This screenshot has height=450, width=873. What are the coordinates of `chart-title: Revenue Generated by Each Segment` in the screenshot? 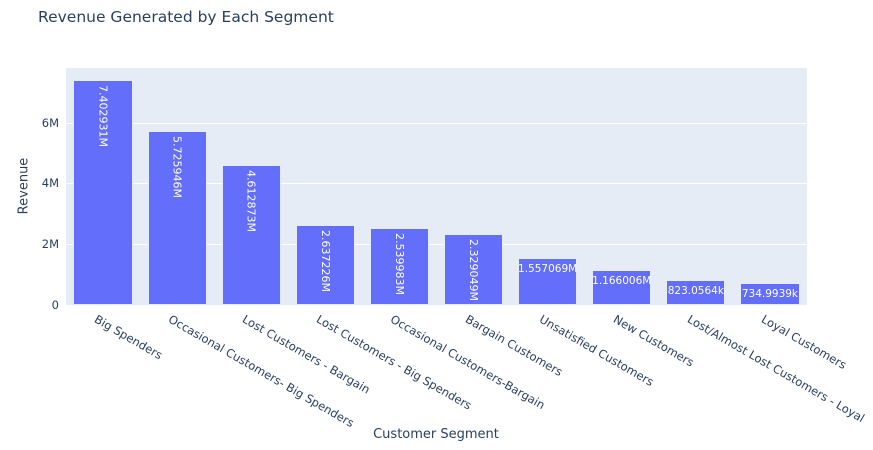 It's located at (186, 17).